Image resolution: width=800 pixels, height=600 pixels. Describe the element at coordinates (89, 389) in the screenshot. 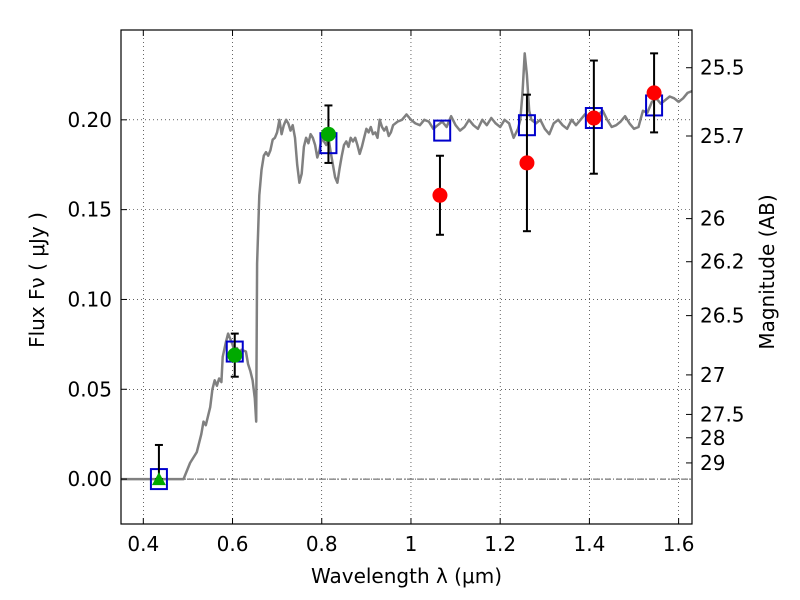

I see `y-tick-label: 0.05` at that location.